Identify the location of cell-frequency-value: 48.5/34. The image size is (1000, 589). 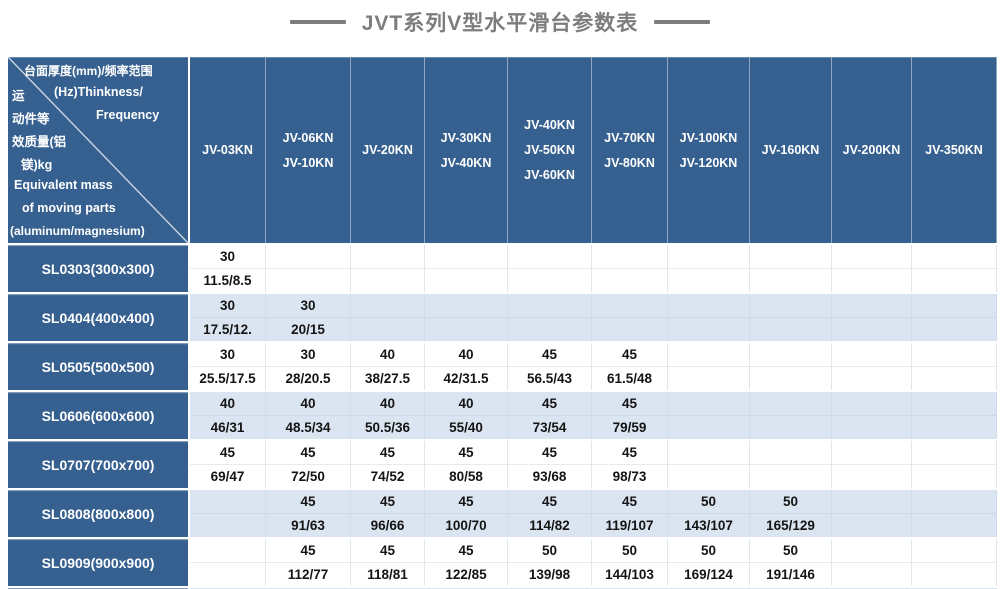
(308, 427).